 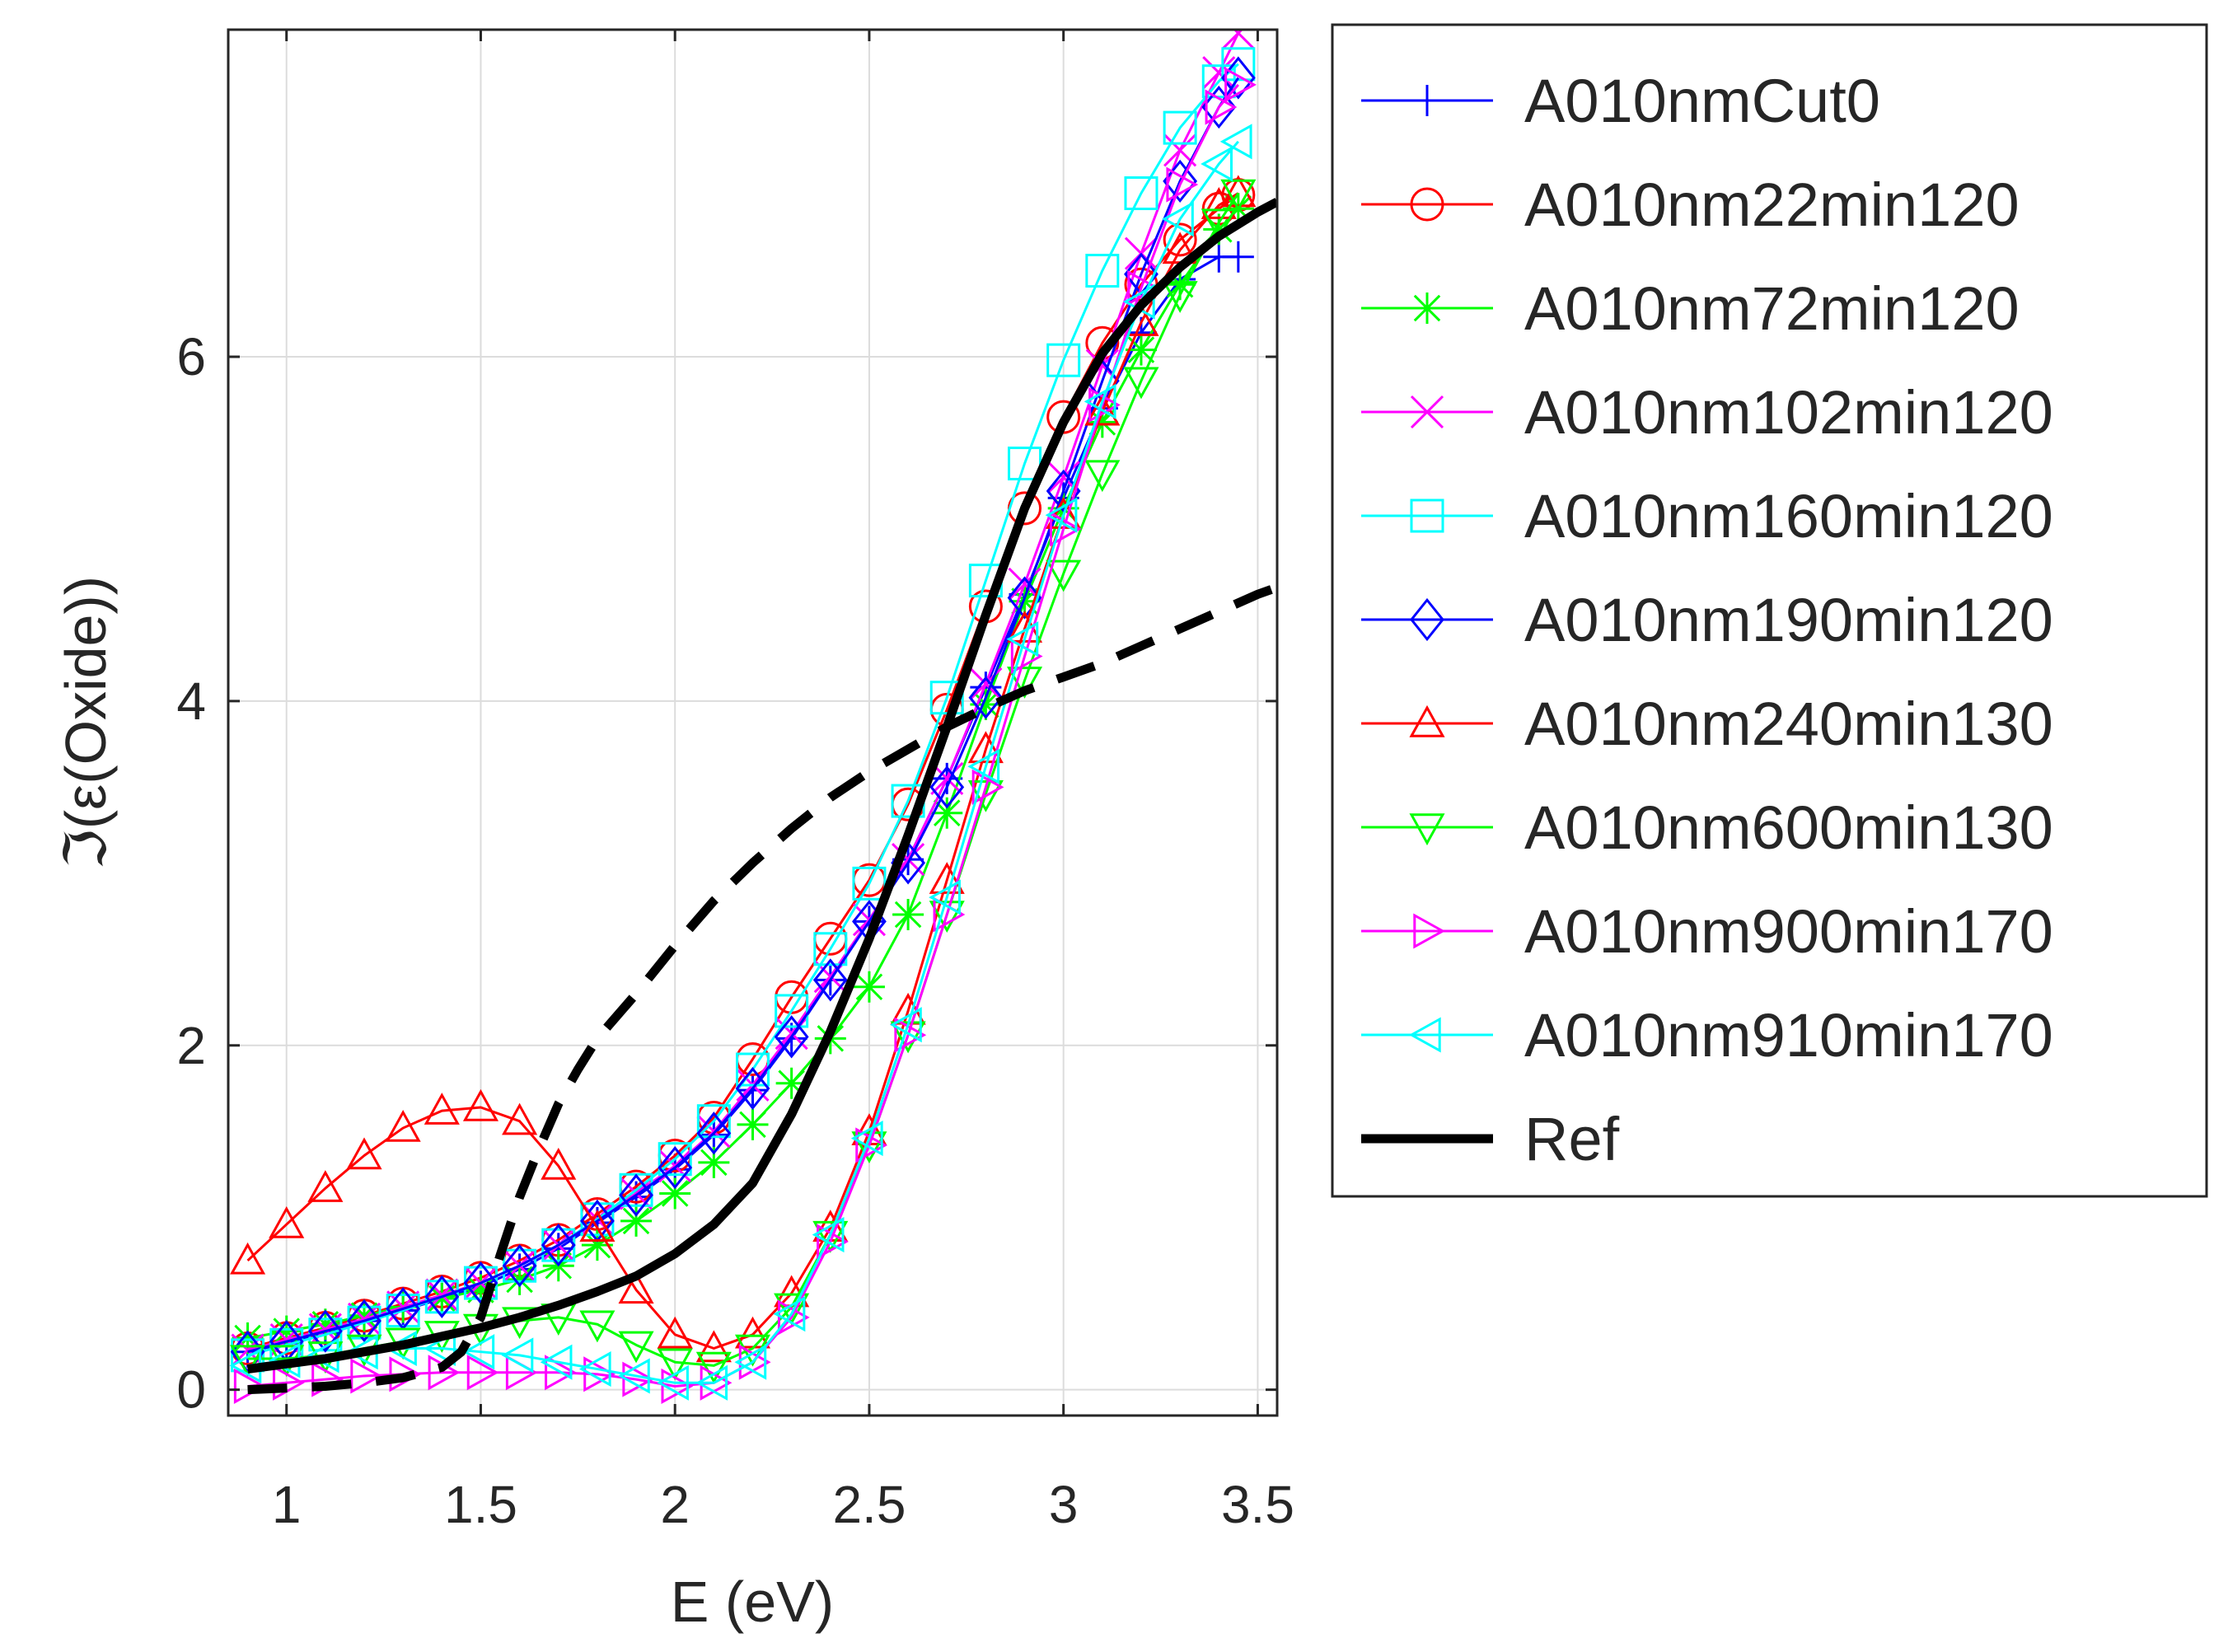 I want to click on legend-item: A010nmCut0, so click(x=1620, y=101).